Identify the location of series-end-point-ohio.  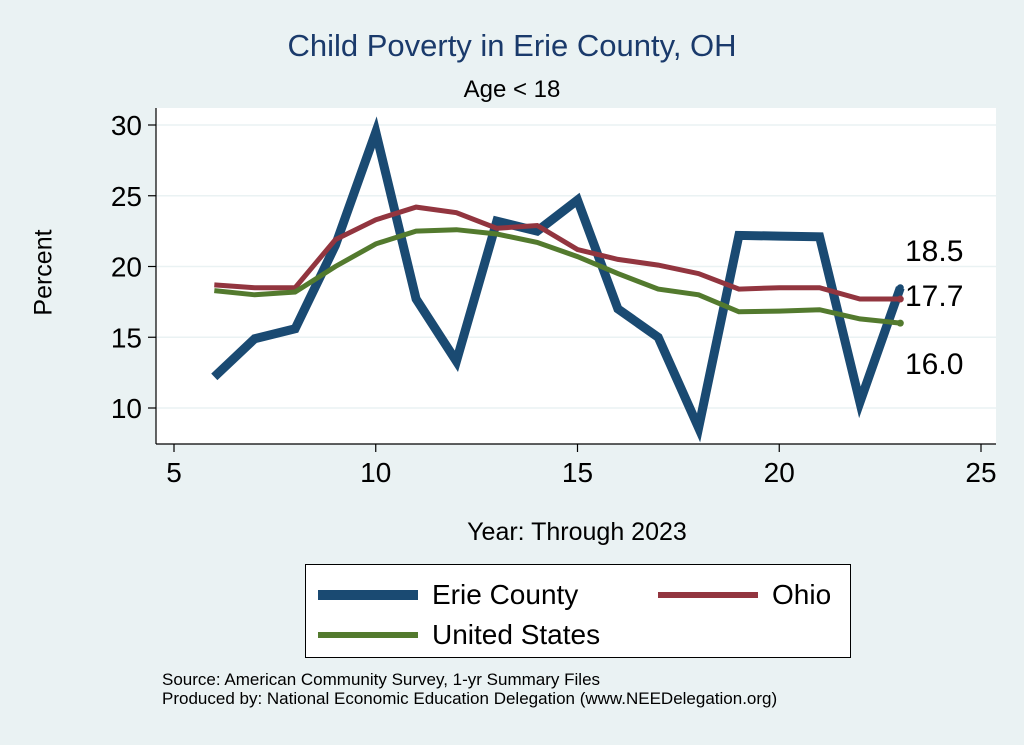
(900, 299).